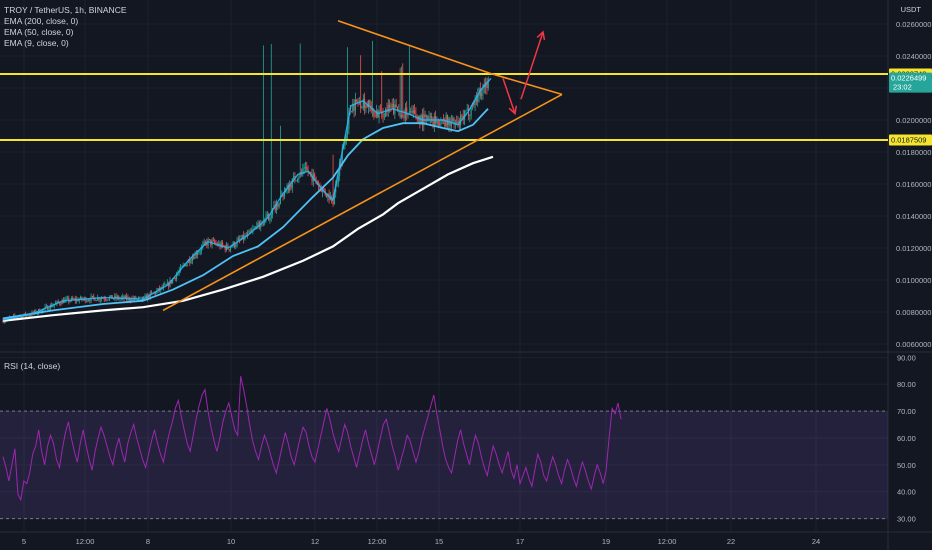 The height and width of the screenshot is (550, 932). Describe the element at coordinates (520, 541) in the screenshot. I see `time-tick-label: 17` at that location.